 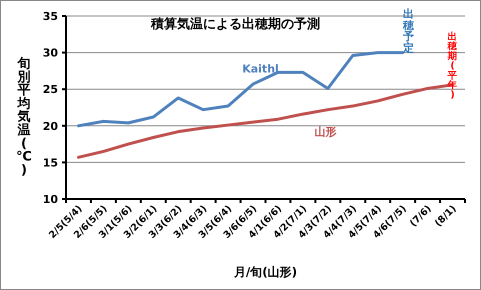 What do you see at coordinates (50, 53) in the screenshot?
I see `y-tick-label: 30` at bounding box center [50, 53].